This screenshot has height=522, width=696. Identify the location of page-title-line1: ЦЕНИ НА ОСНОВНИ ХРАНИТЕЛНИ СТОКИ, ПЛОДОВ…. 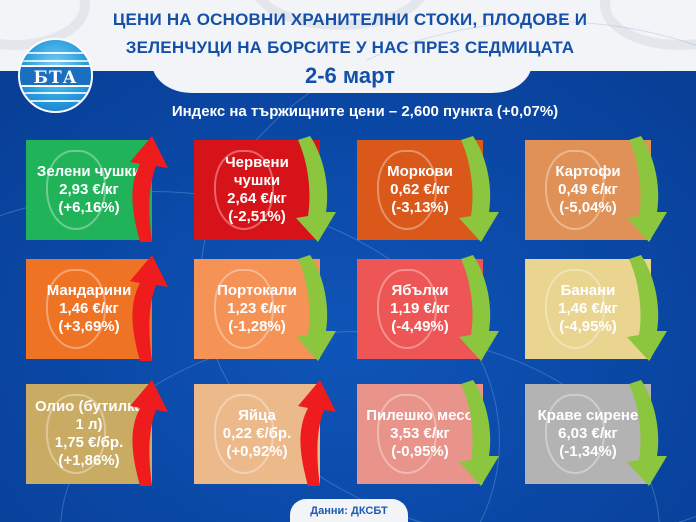
(350, 19).